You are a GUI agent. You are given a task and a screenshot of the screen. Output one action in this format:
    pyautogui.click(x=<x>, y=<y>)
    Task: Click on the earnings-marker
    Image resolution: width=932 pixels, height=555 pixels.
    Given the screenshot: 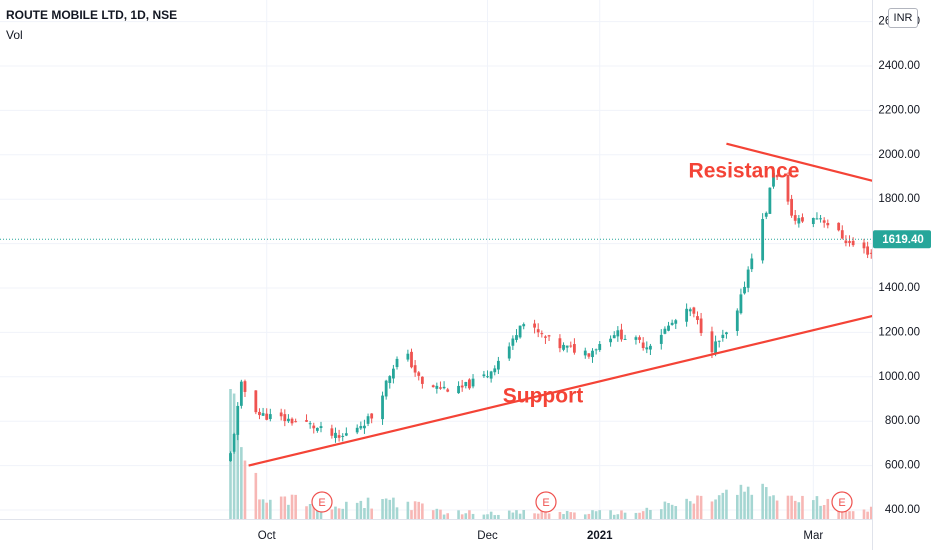 What is the action you would take?
    pyautogui.click(x=322, y=502)
    